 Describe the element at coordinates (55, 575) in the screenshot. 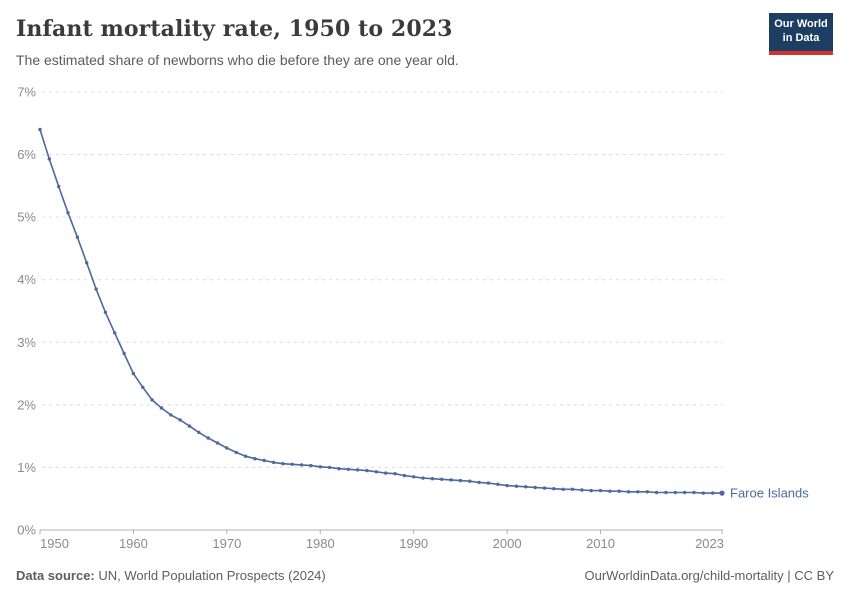

I see `data-source-label: Data source:` at that location.